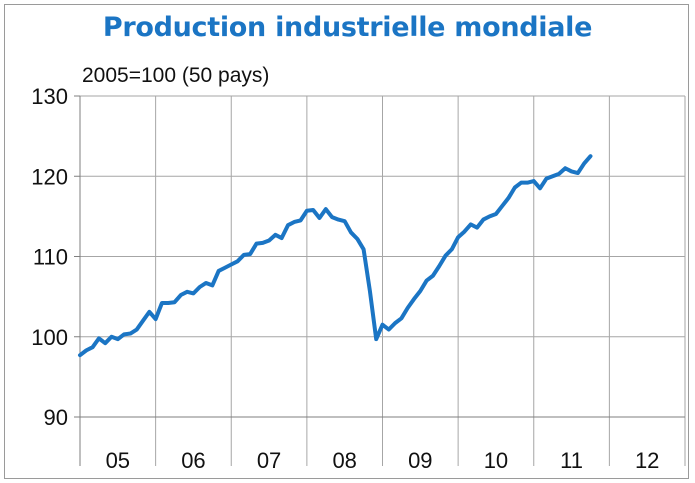 The height and width of the screenshot is (483, 695). I want to click on y-axis-tick-labels: 130 120 110 100 90, so click(49, 257).